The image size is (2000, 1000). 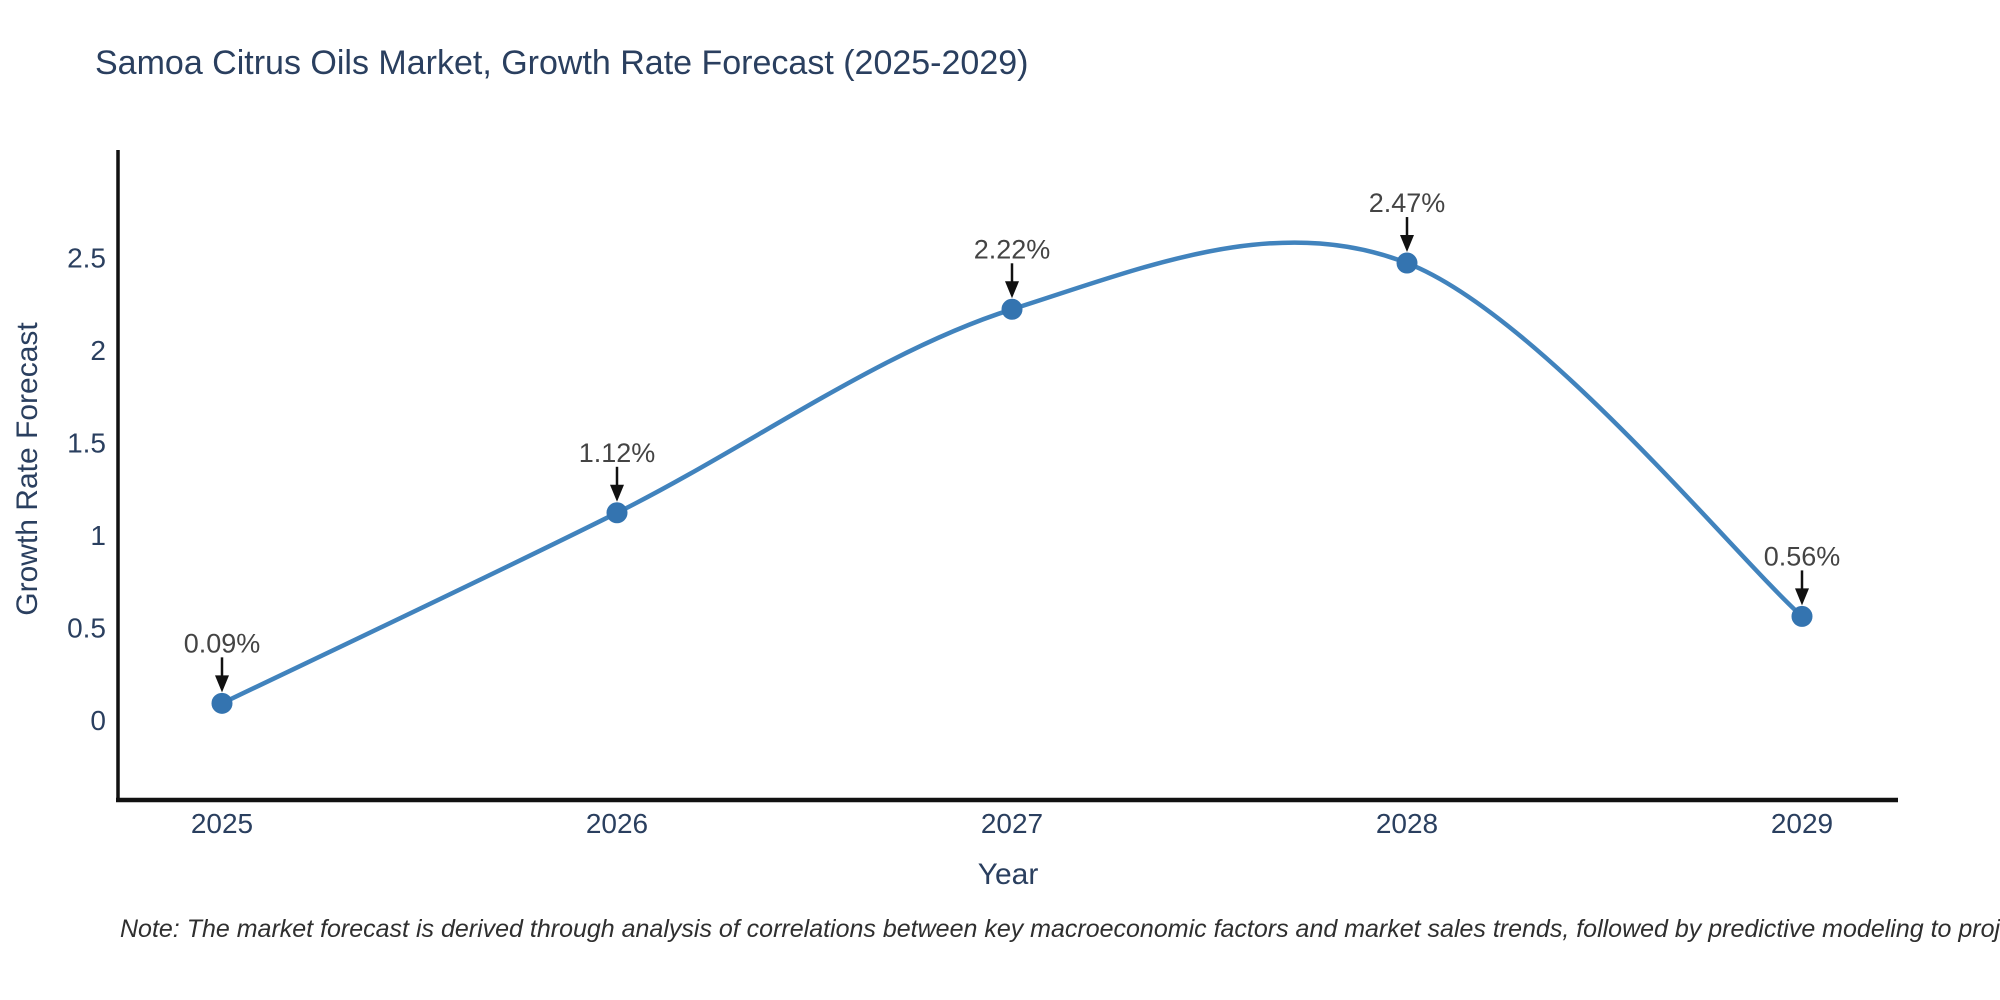 What do you see at coordinates (617, 513) in the screenshot?
I see `data-point-2026` at bounding box center [617, 513].